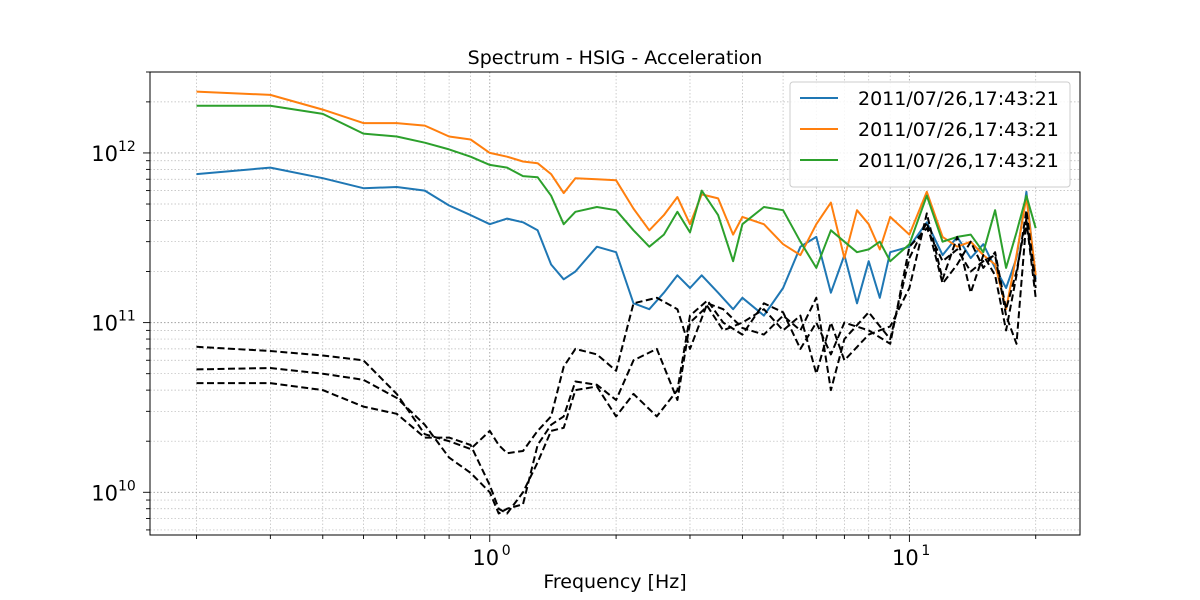 The height and width of the screenshot is (600, 1200). What do you see at coordinates (615, 58) in the screenshot?
I see `chart-title: Spectrum - HSIG - Acceleration` at bounding box center [615, 58].